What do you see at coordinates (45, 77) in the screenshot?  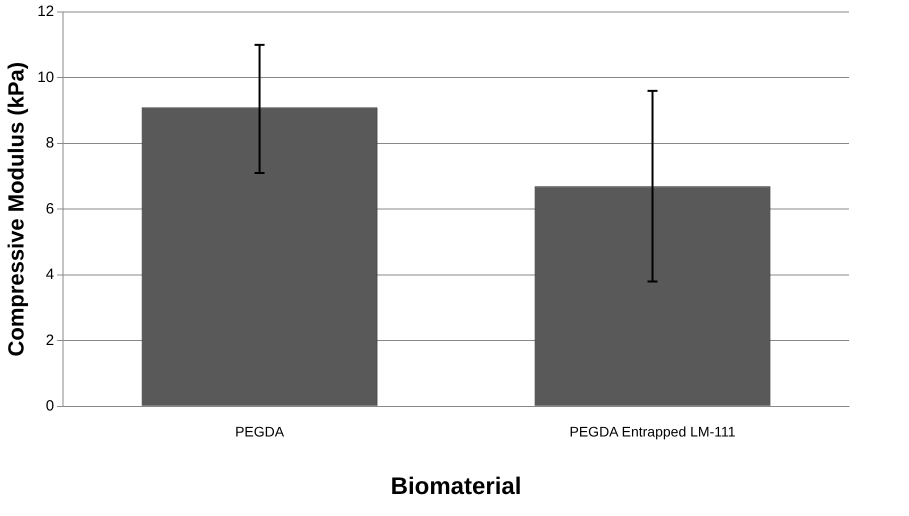 I see `y-tick-label: 10` at bounding box center [45, 77].